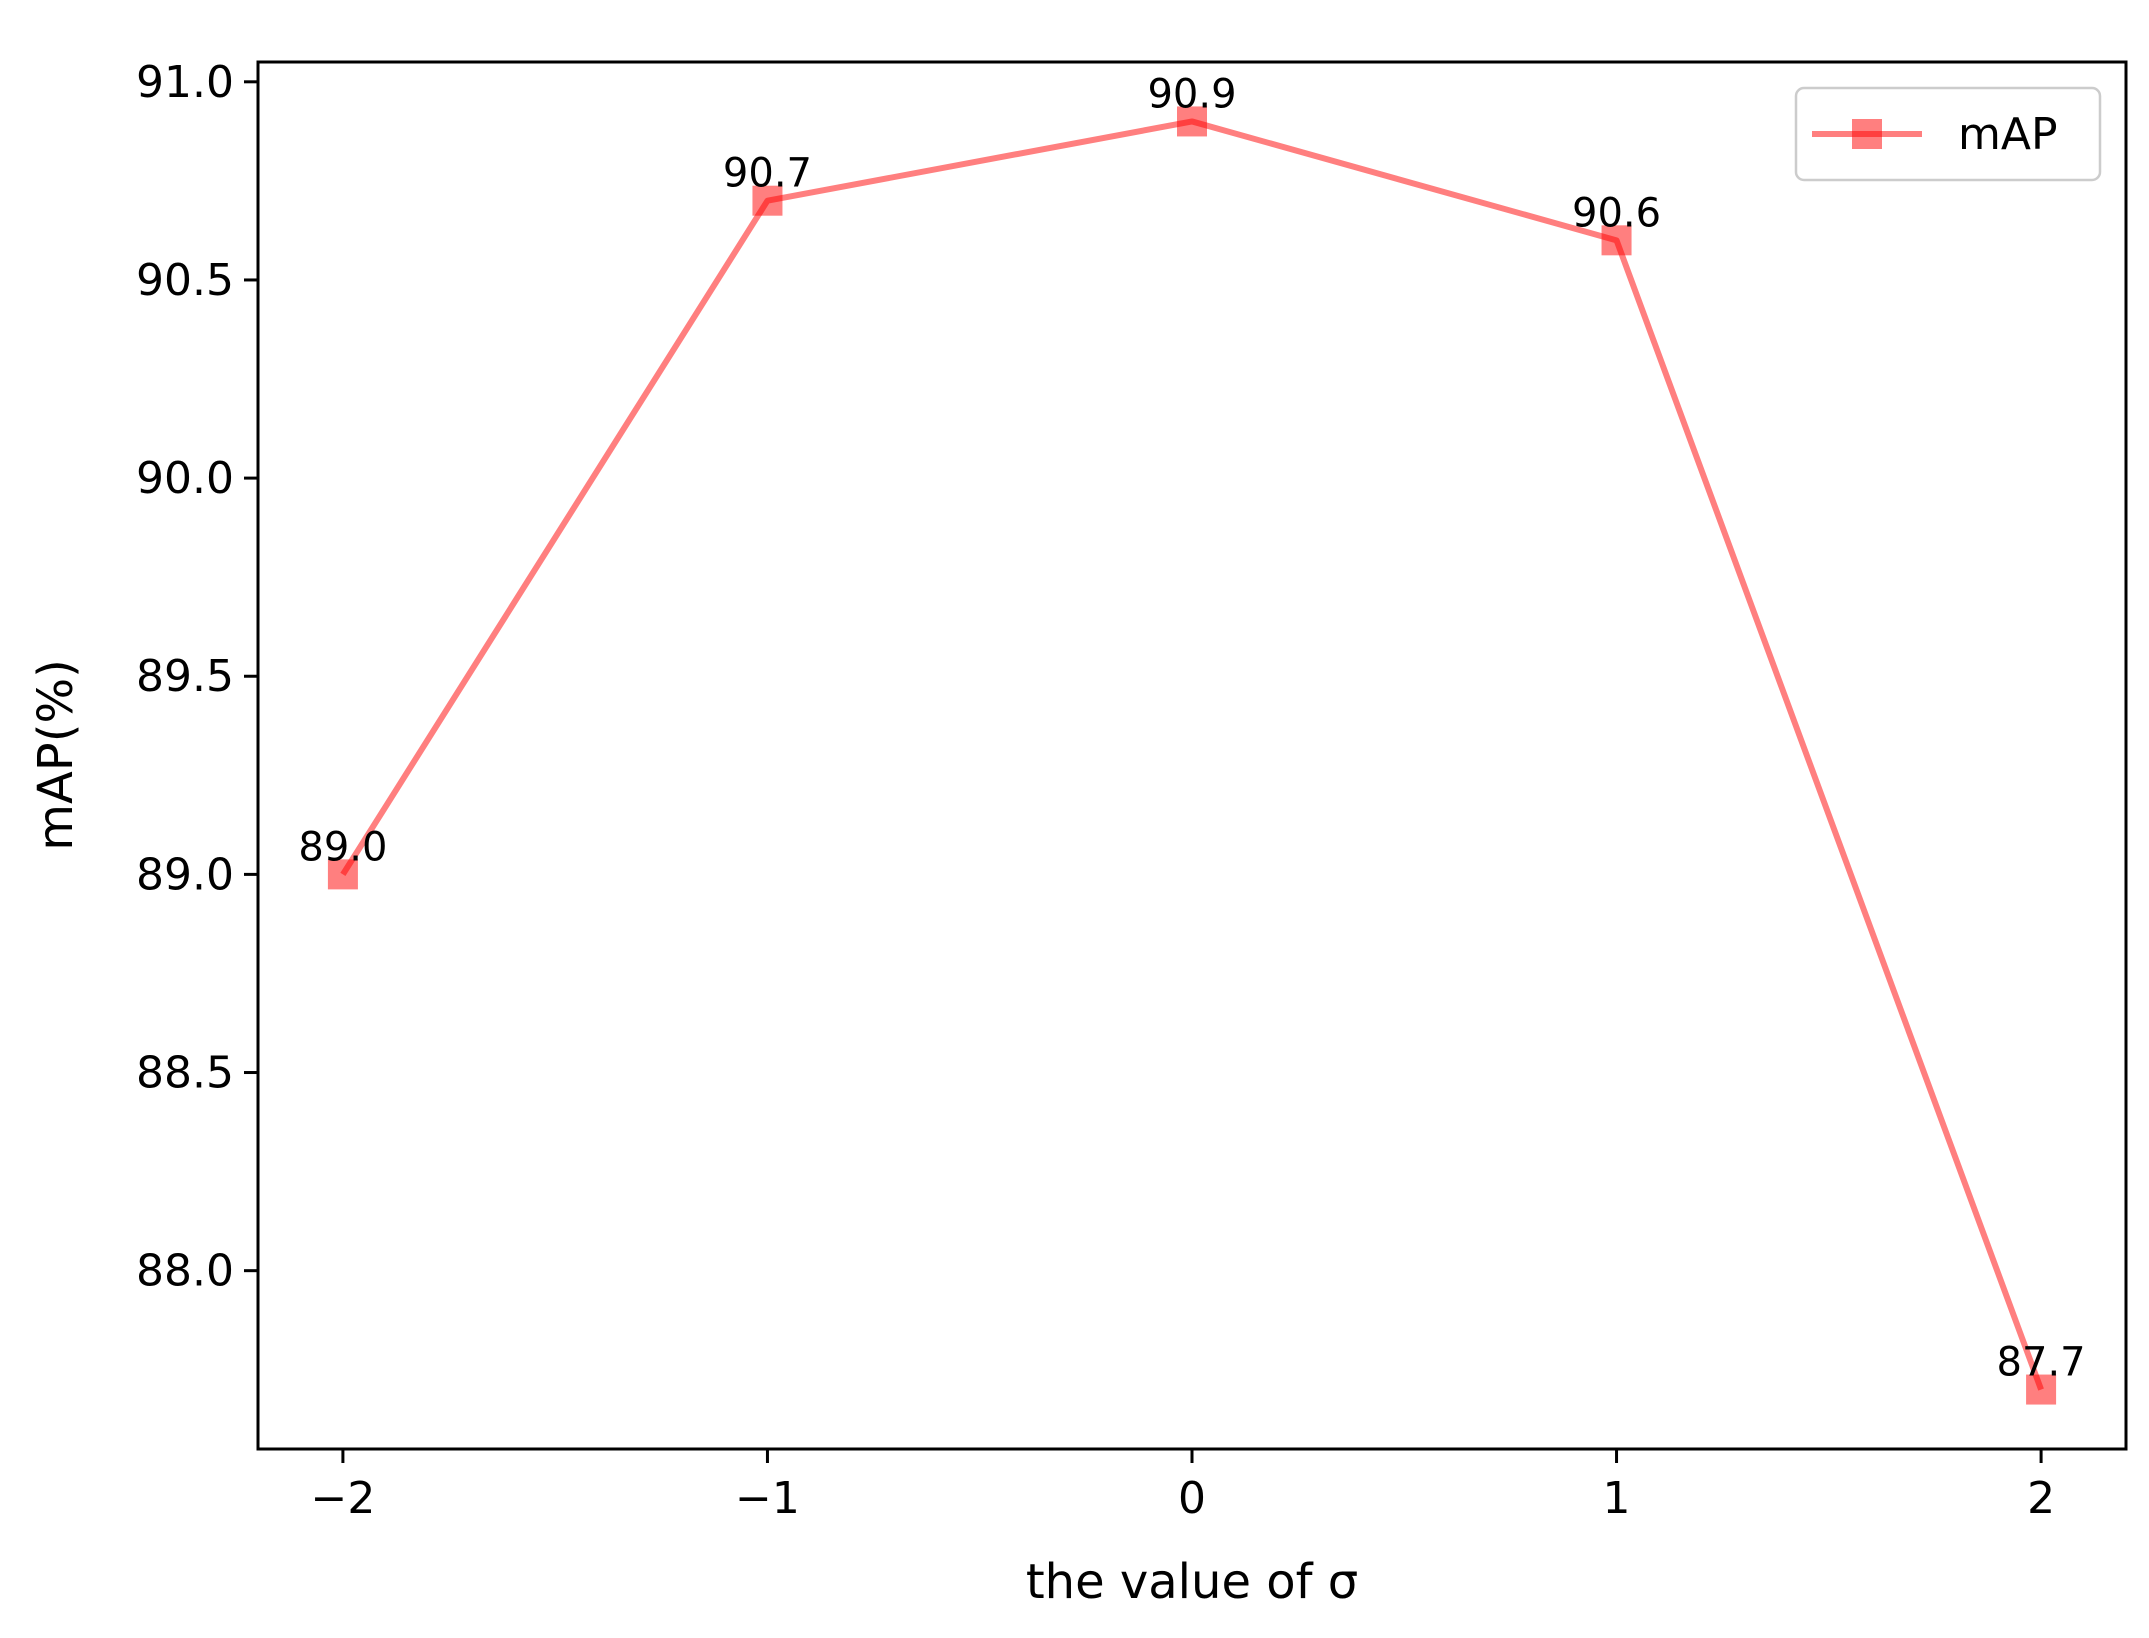 The height and width of the screenshot is (1638, 2149). What do you see at coordinates (1192, 1498) in the screenshot?
I see `x-tick-label: 0` at bounding box center [1192, 1498].